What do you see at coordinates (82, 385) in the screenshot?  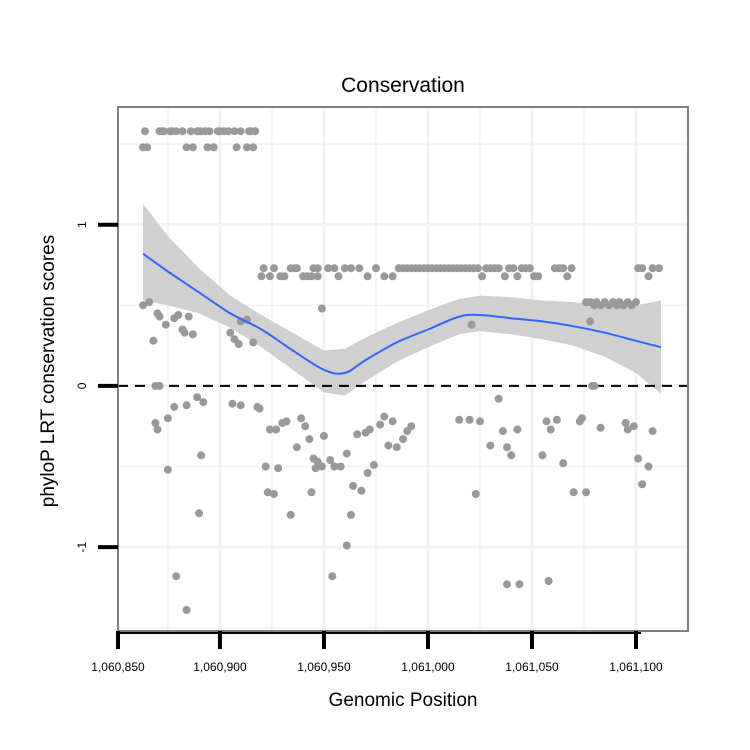 I see `y-tick-label: 0` at bounding box center [82, 385].